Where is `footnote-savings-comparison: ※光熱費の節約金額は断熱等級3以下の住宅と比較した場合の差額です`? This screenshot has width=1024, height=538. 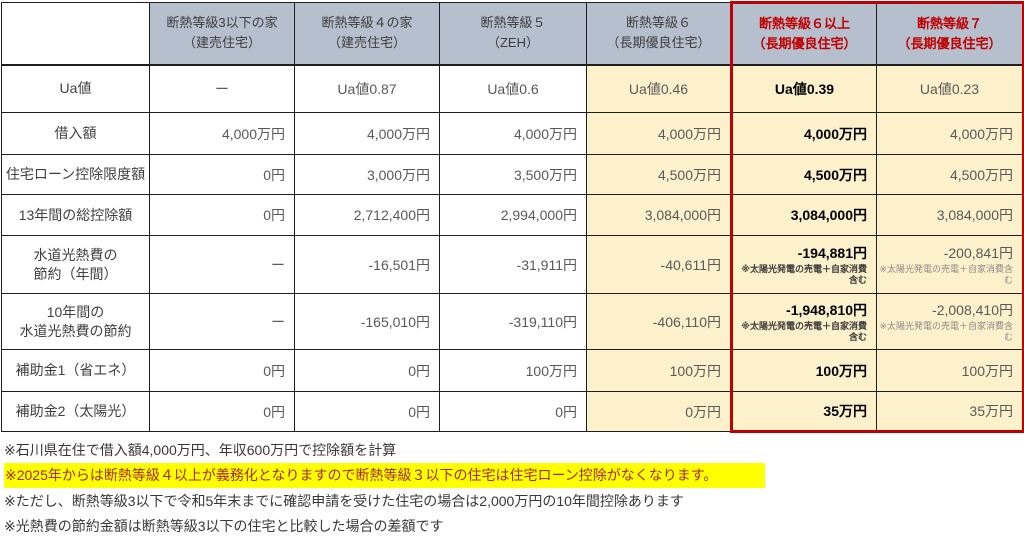 footnote-savings-comparison: ※光熱費の節約金額は断熱等級3以下の住宅と比較した場合の差額です is located at coordinates (224, 526).